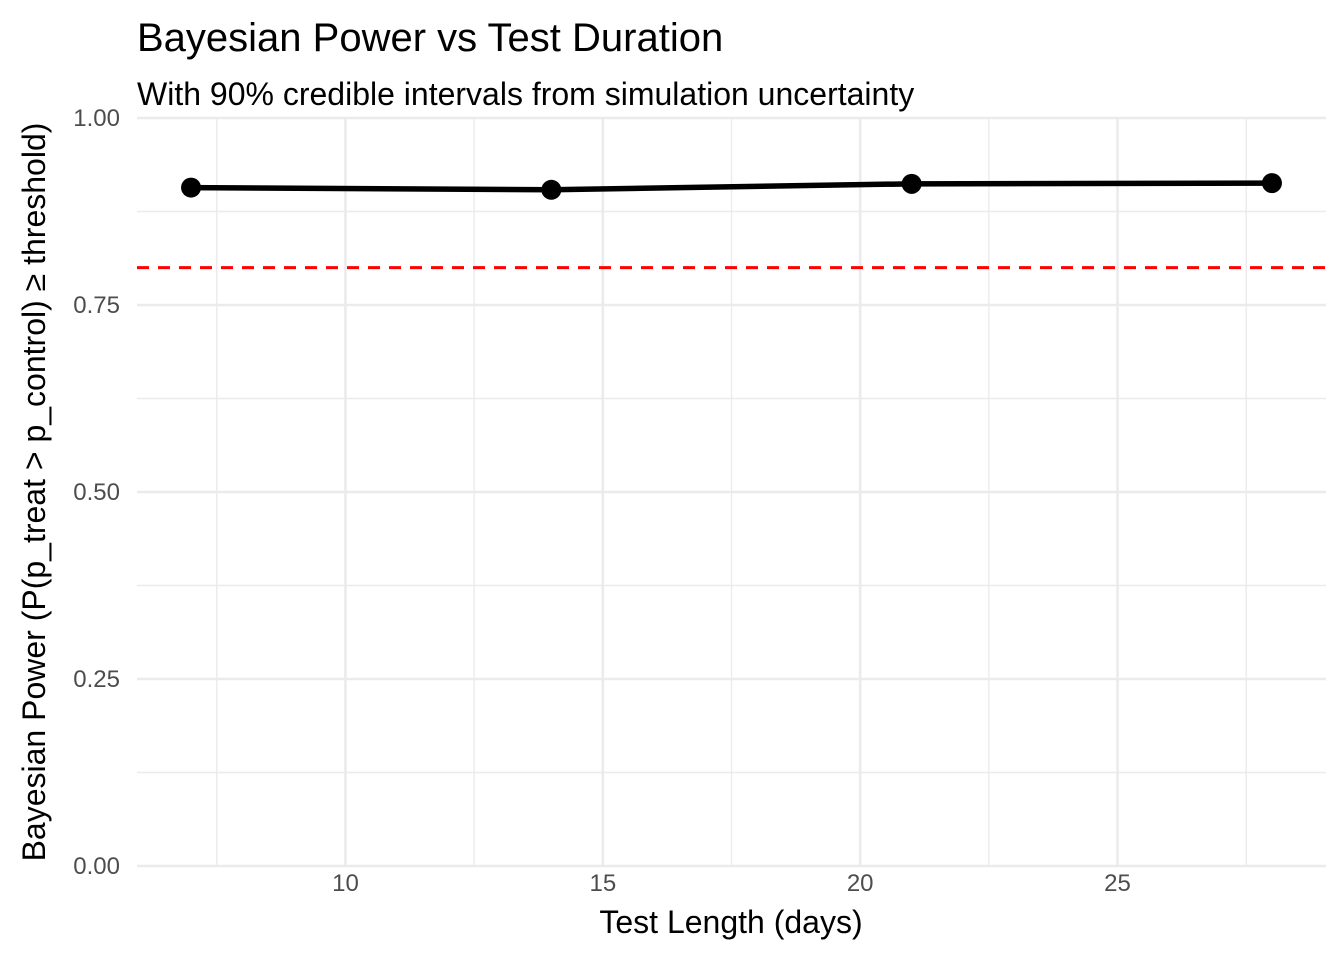  What do you see at coordinates (96, 679) in the screenshot?
I see `y-tick-label: 0.25` at bounding box center [96, 679].